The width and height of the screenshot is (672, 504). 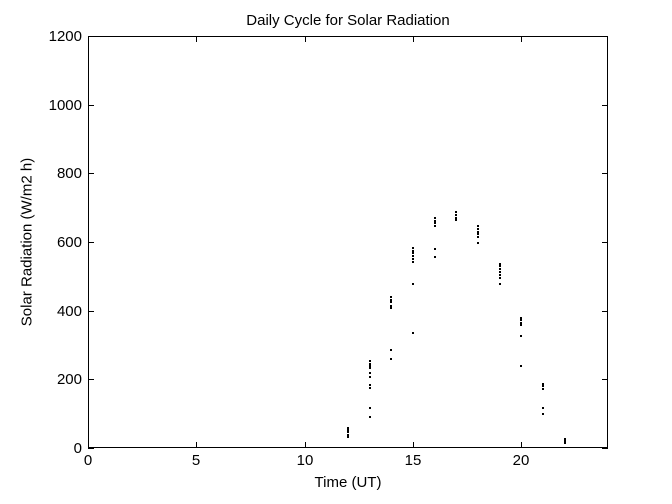 I want to click on x-tick-label: 10, so click(x=305, y=460).